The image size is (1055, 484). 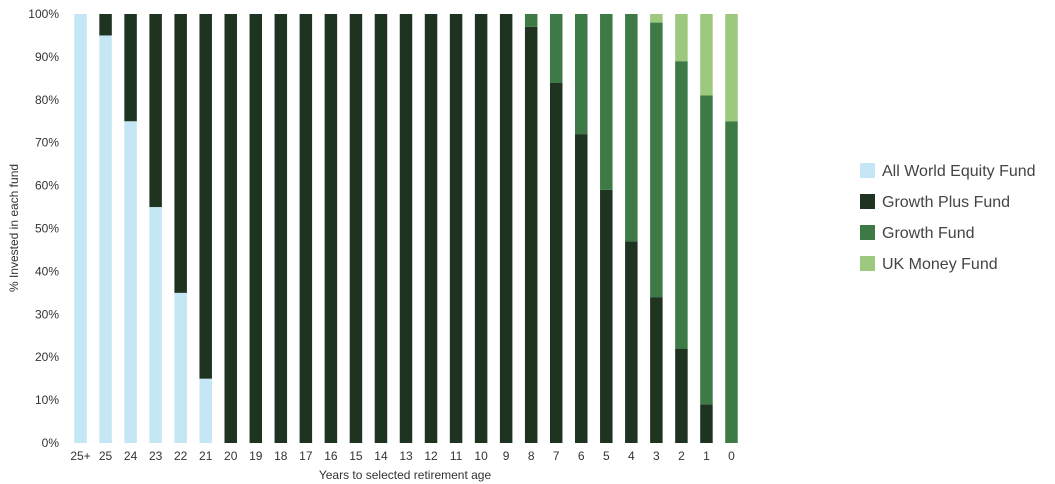 What do you see at coordinates (940, 264) in the screenshot?
I see `legend-label: UK Money Fund` at bounding box center [940, 264].